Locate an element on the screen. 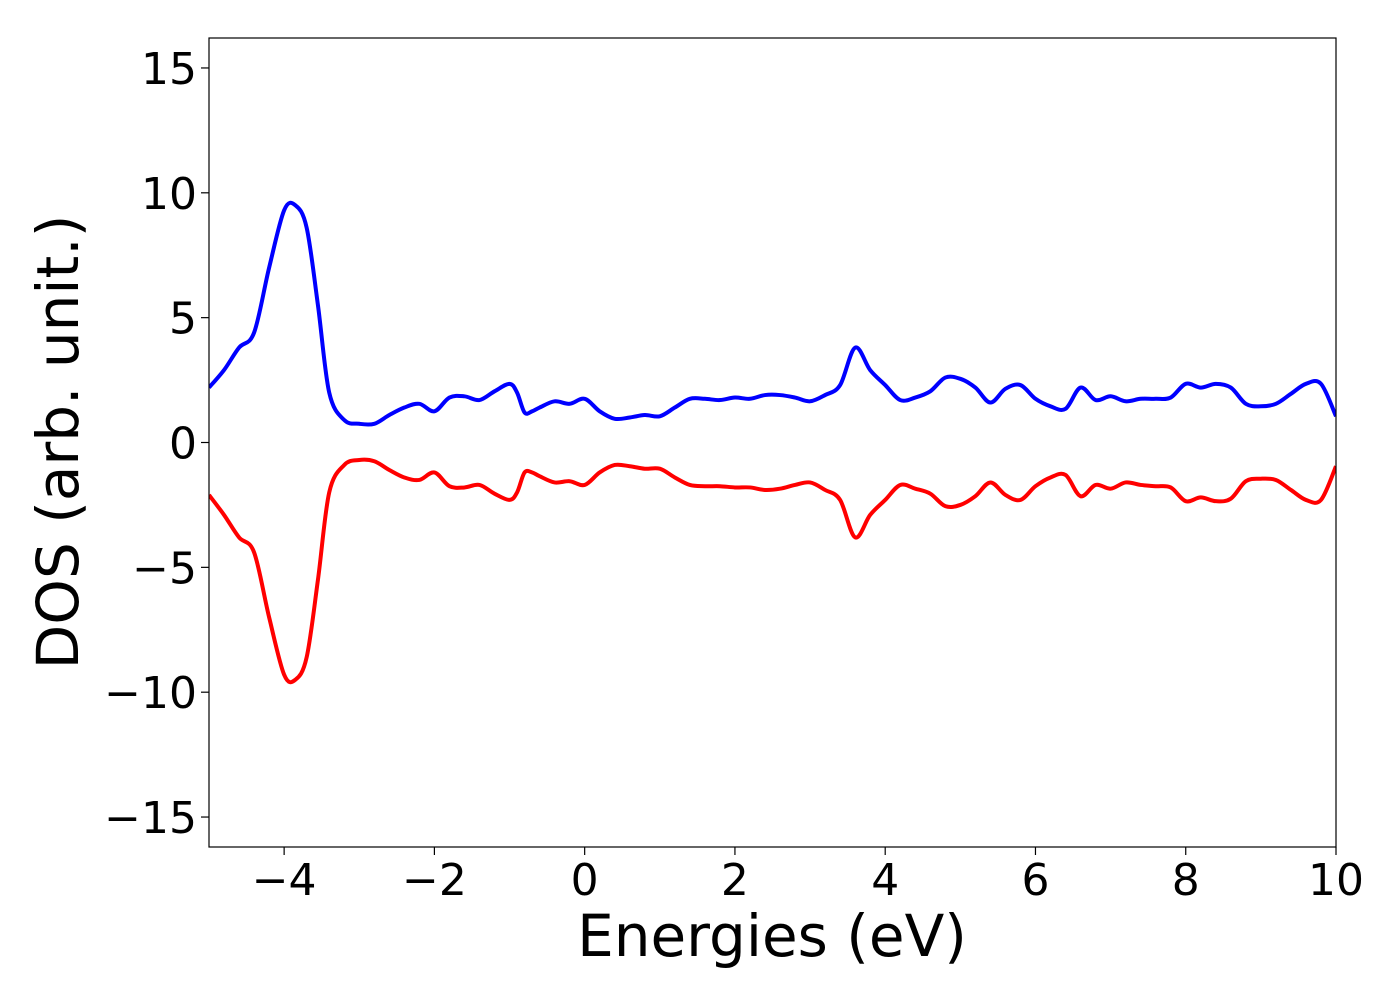 Image resolution: width=1400 pixels, height=1000 pixels. y-tick-label: 10 is located at coordinates (169, 194).